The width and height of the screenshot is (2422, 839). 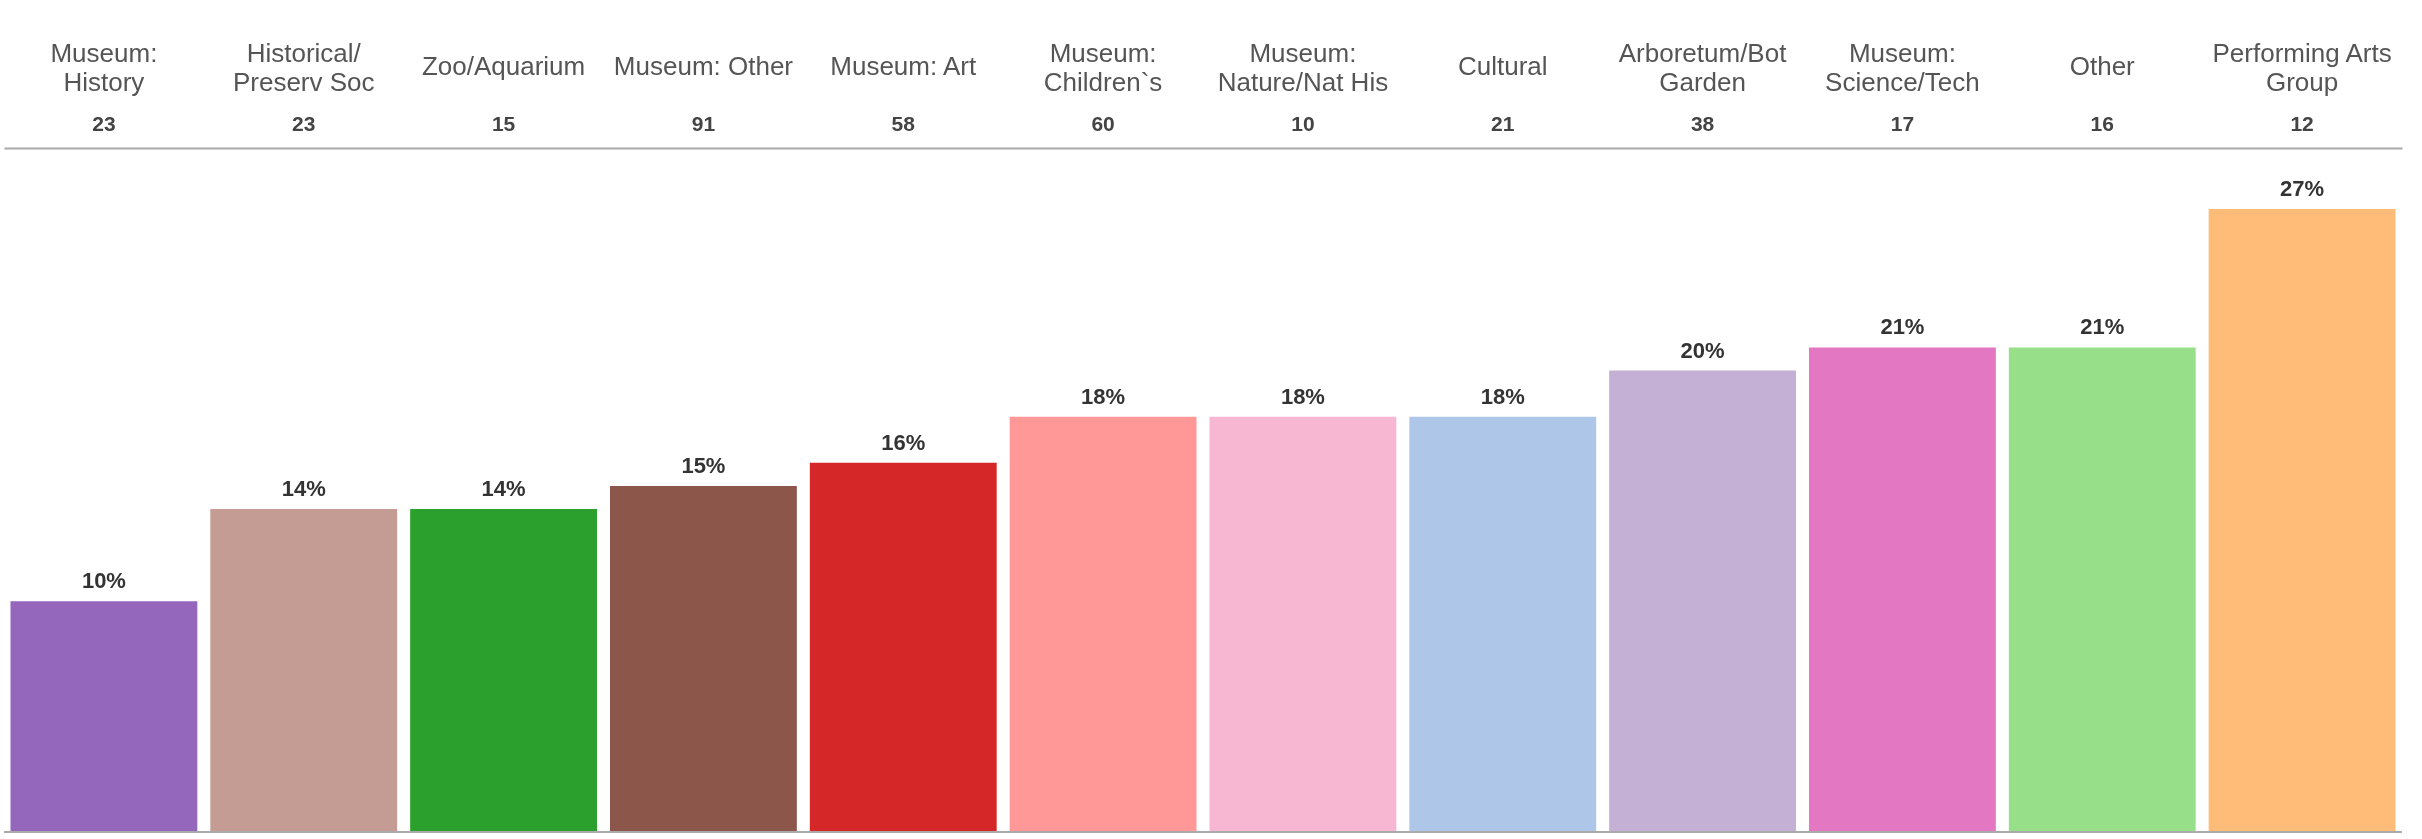 I want to click on data-label: 10%, so click(x=103, y=581).